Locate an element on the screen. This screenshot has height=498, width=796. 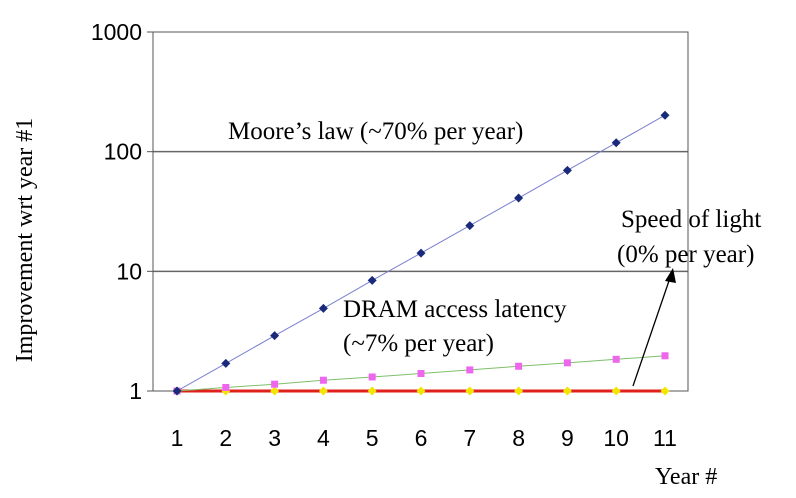
y-tick-label: 1000 is located at coordinates (116, 32).